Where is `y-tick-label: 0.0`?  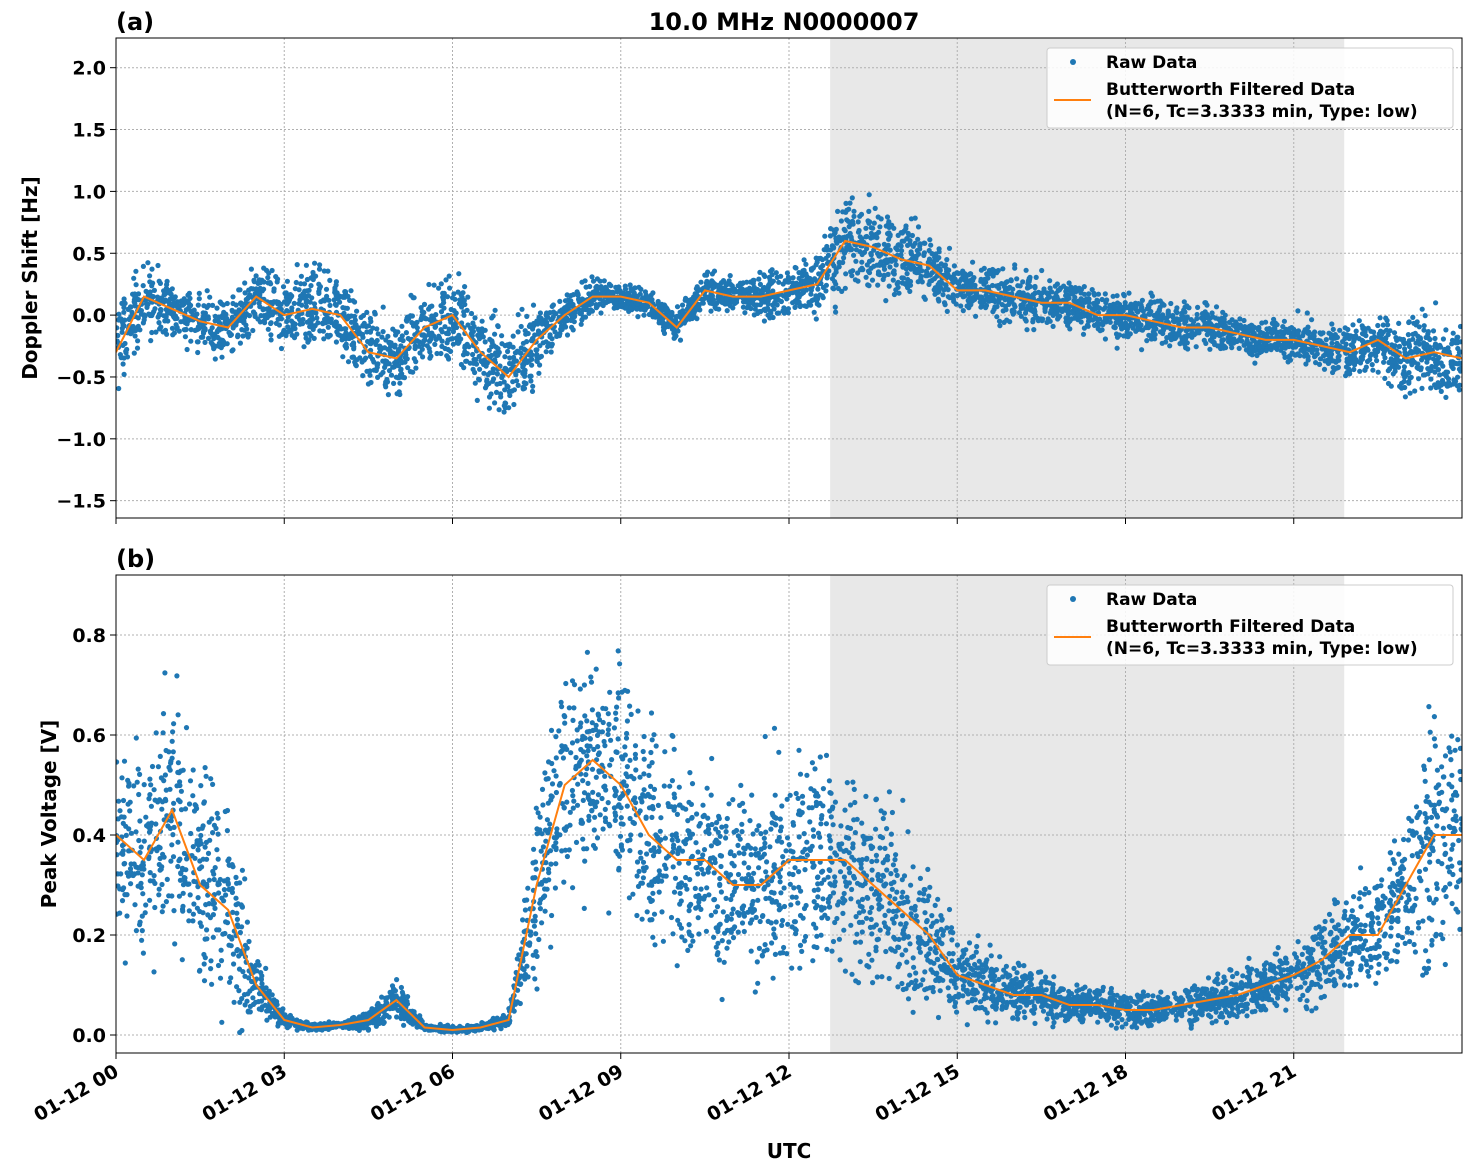 y-tick-label: 0.0 is located at coordinates (89, 1036).